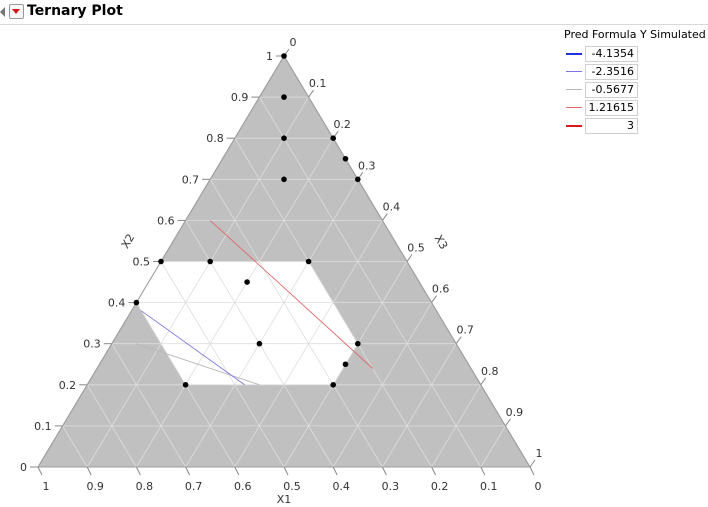 Image resolution: width=708 pixels, height=507 pixels. What do you see at coordinates (292, 486) in the screenshot?
I see `bottom-axis-tick-label: 0.5` at bounding box center [292, 486].